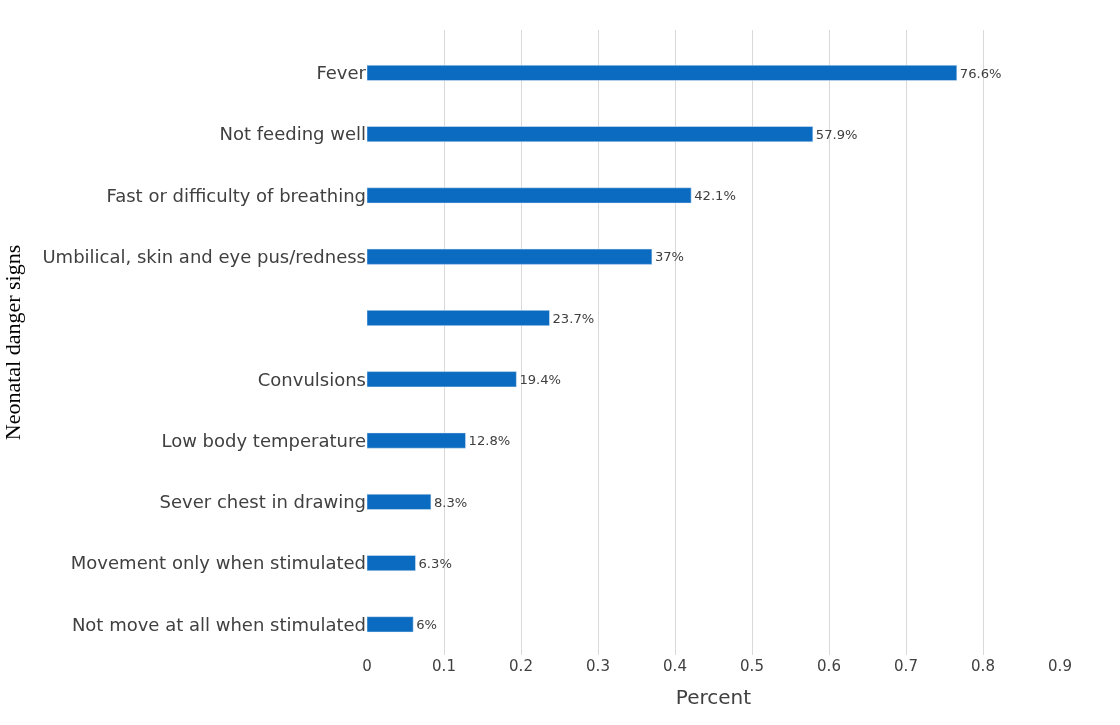  I want to click on x-tick-label: 0.3, so click(598, 666).